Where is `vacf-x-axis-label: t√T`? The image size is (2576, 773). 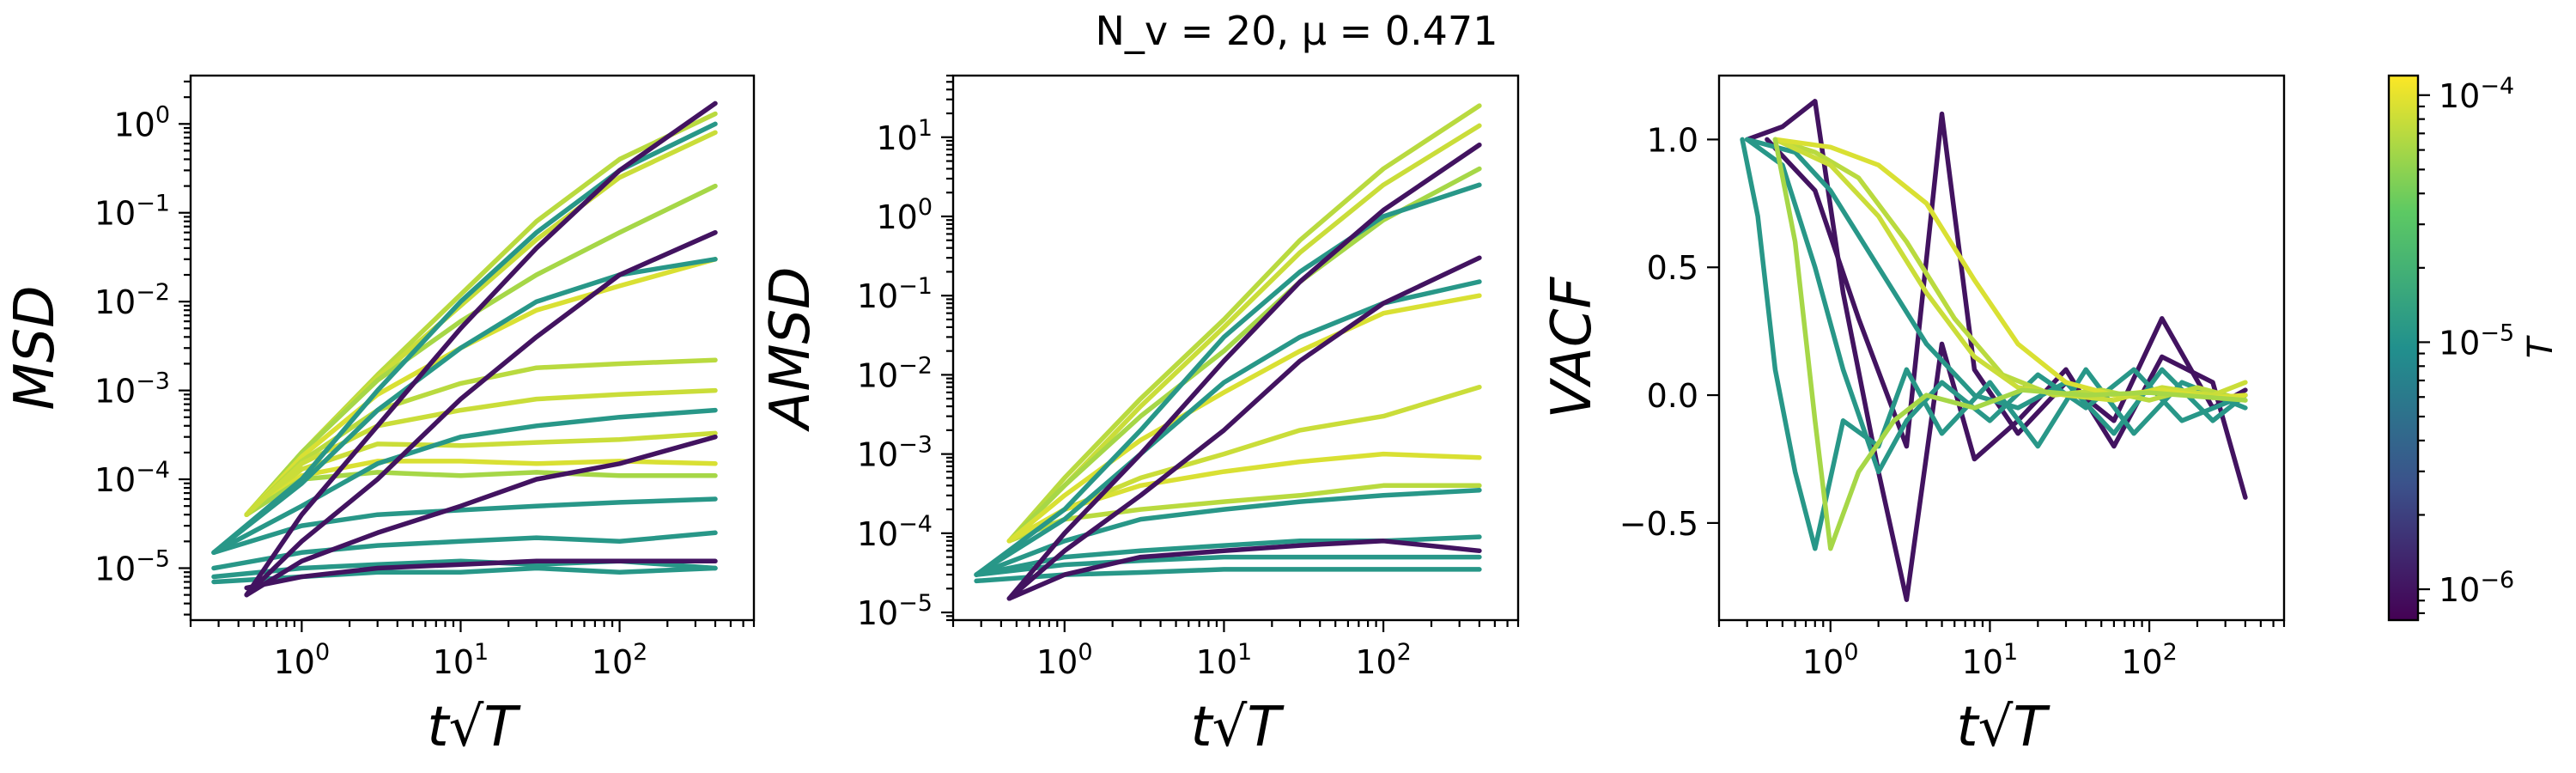
vacf-x-axis-label: t√T is located at coordinates (2004, 727).